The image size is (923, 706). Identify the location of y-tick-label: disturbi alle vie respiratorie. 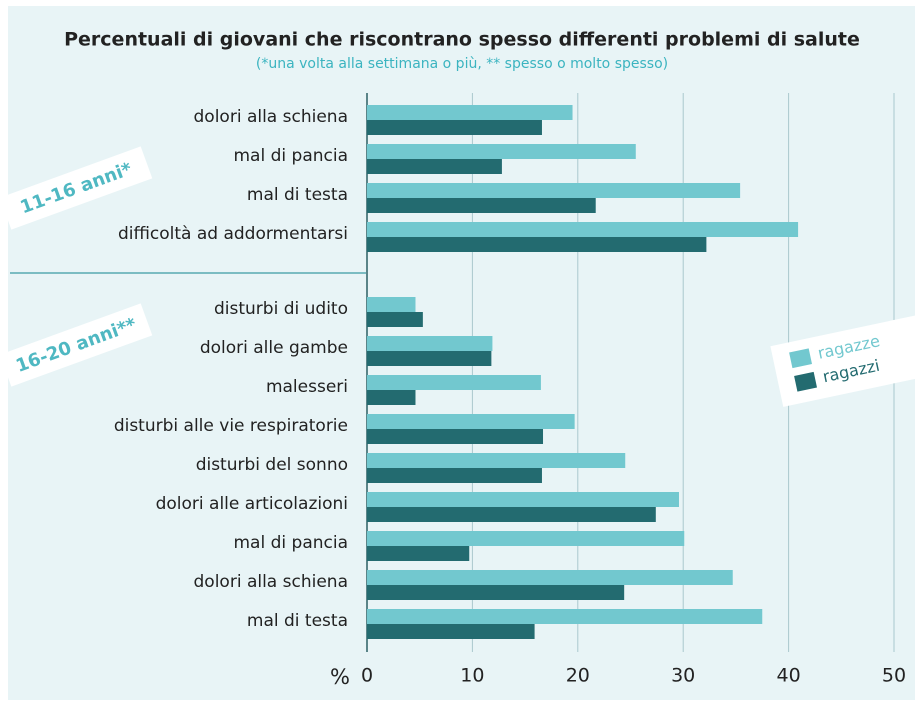
(231, 426).